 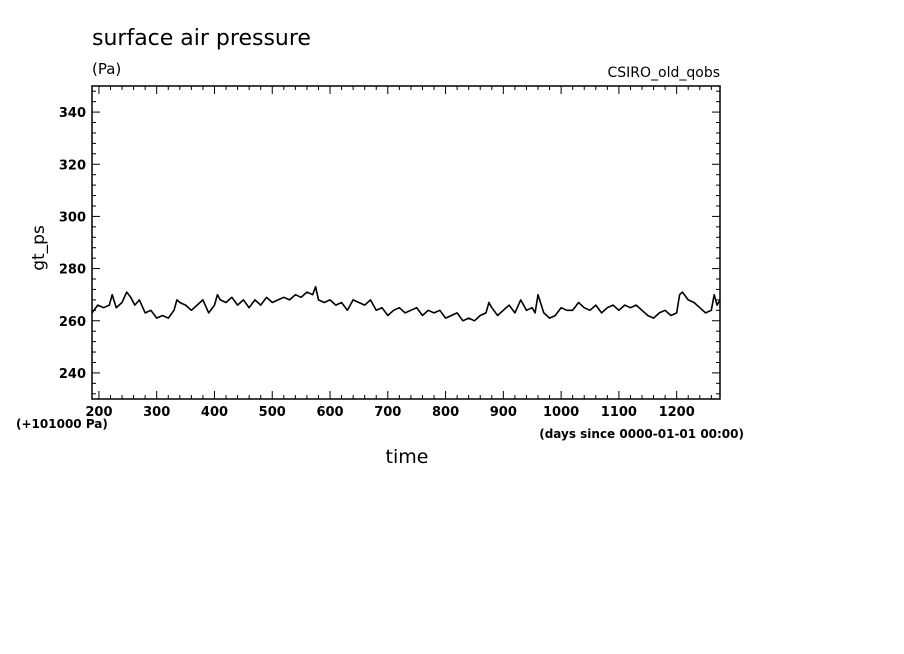 I want to click on x-tick-labels: 200 300 400 500 600 700 800 900 1000 1100 1200, so click(x=389, y=412).